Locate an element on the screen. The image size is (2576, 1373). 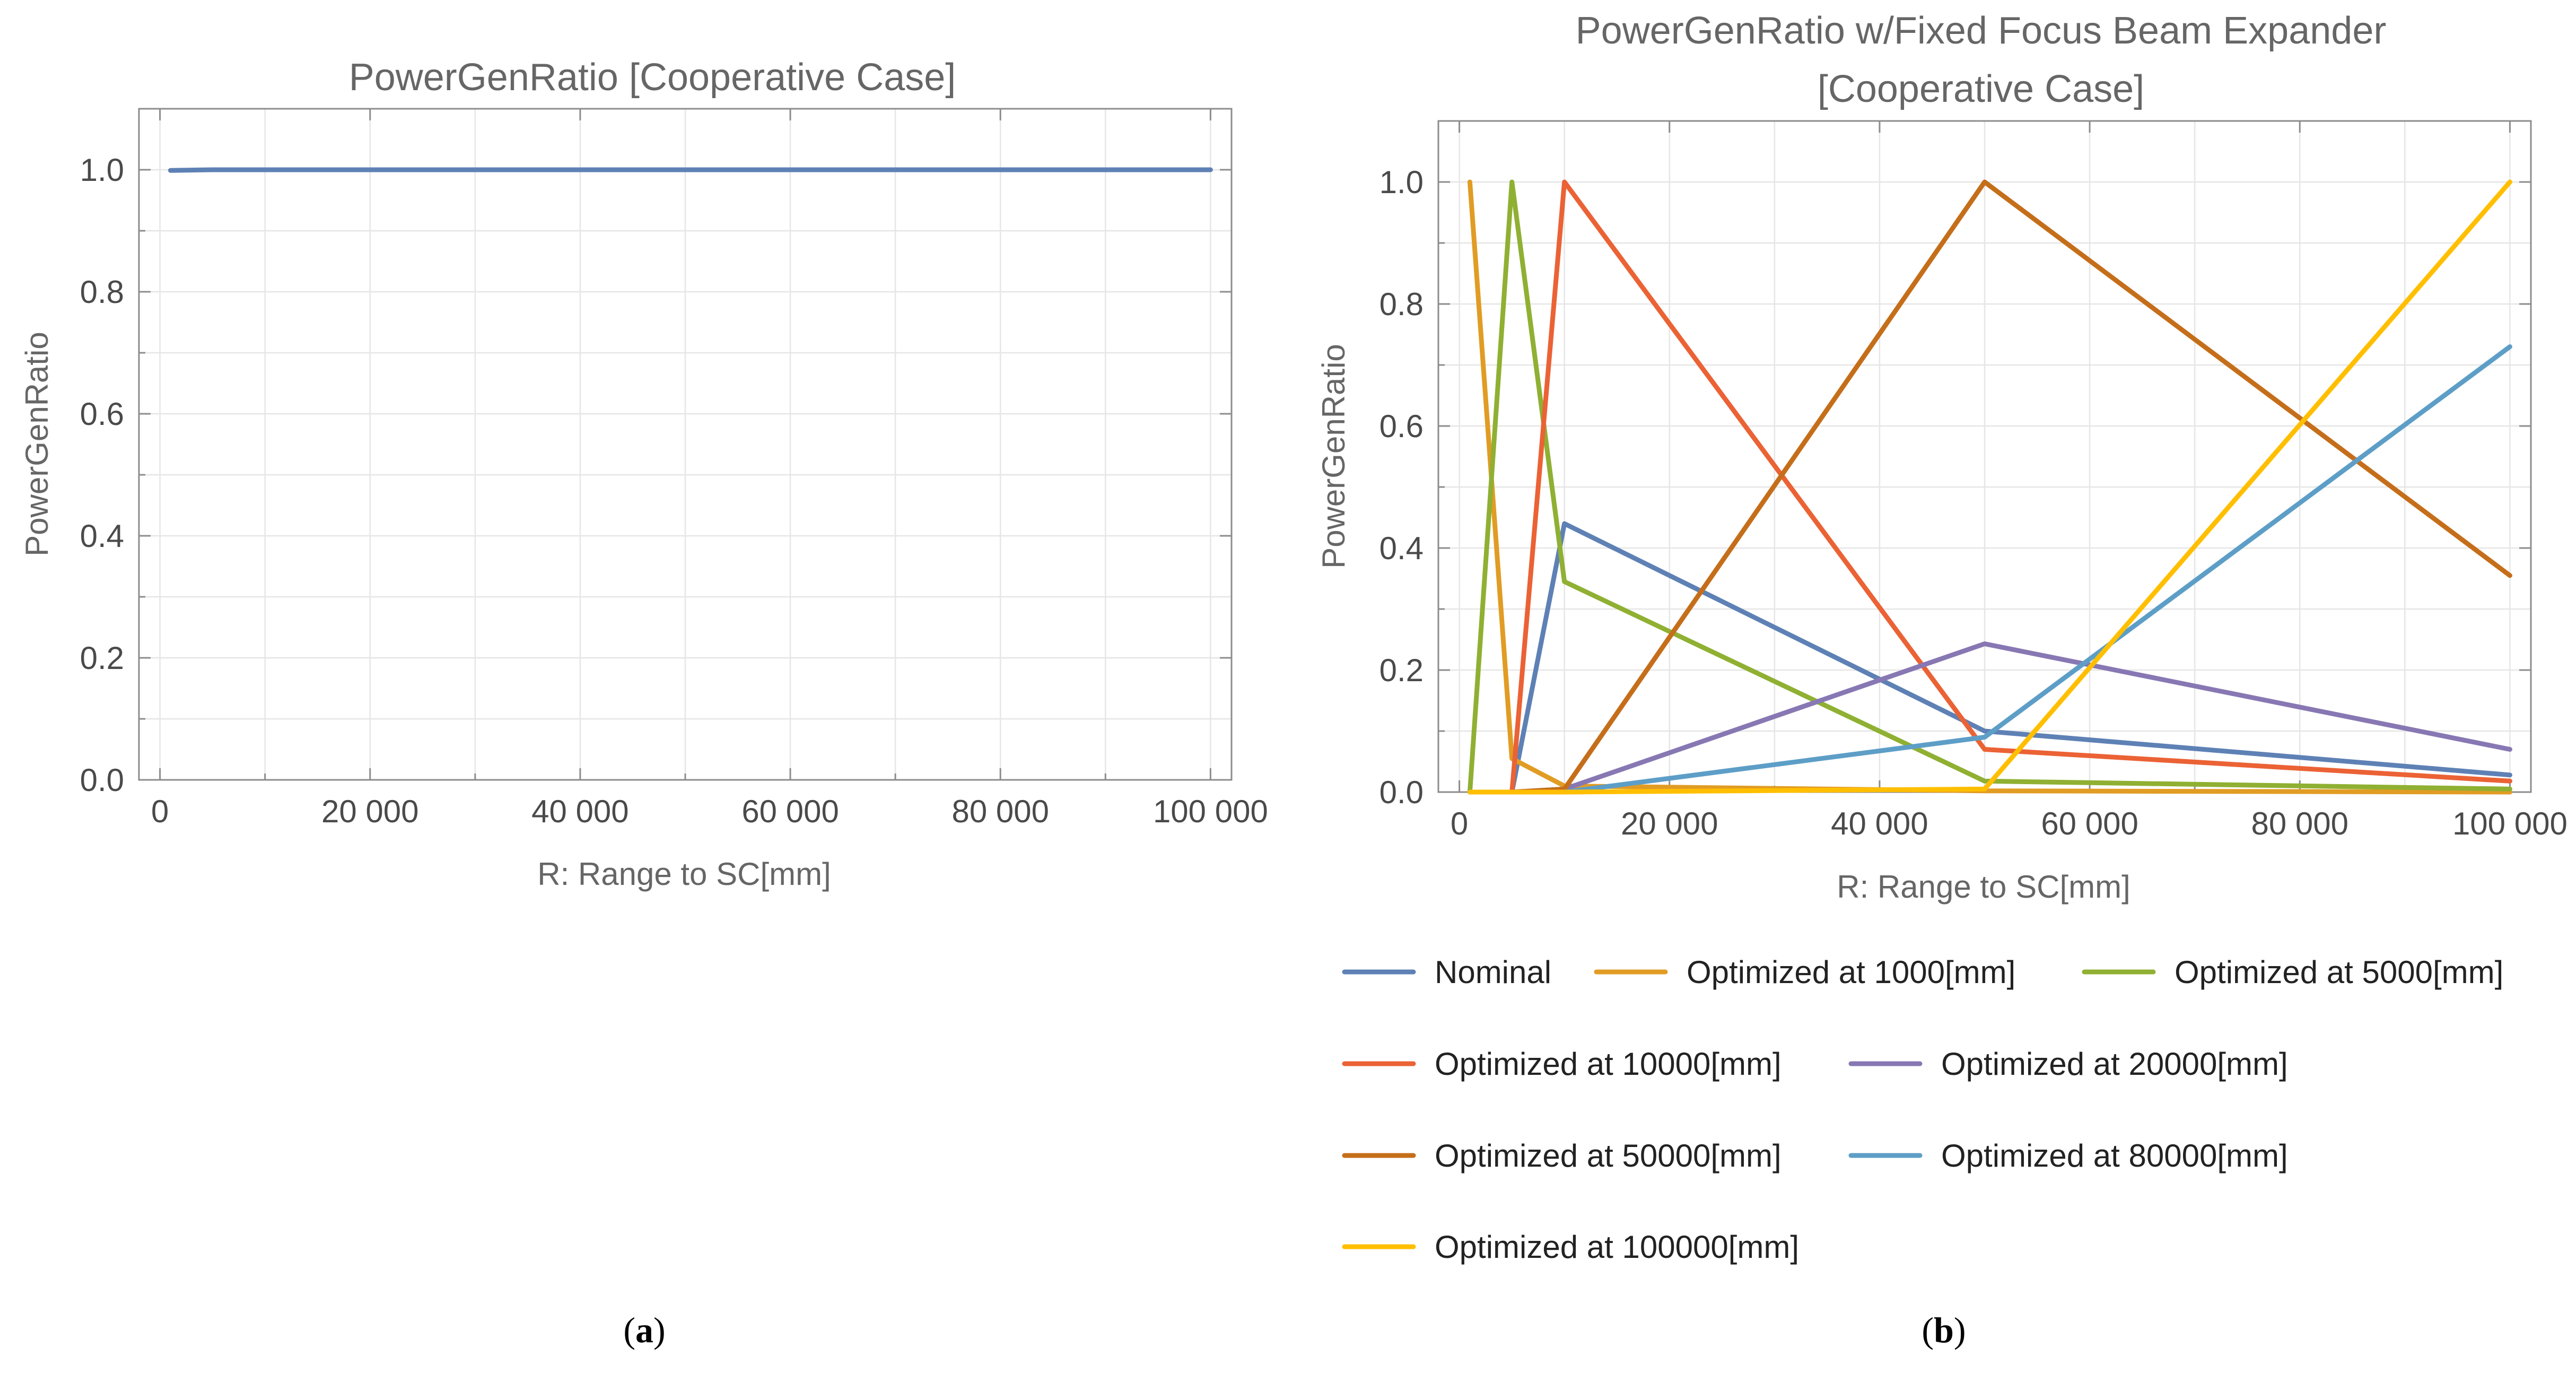
legend-label: Optimized at 5000[mm] is located at coordinates (2339, 972).